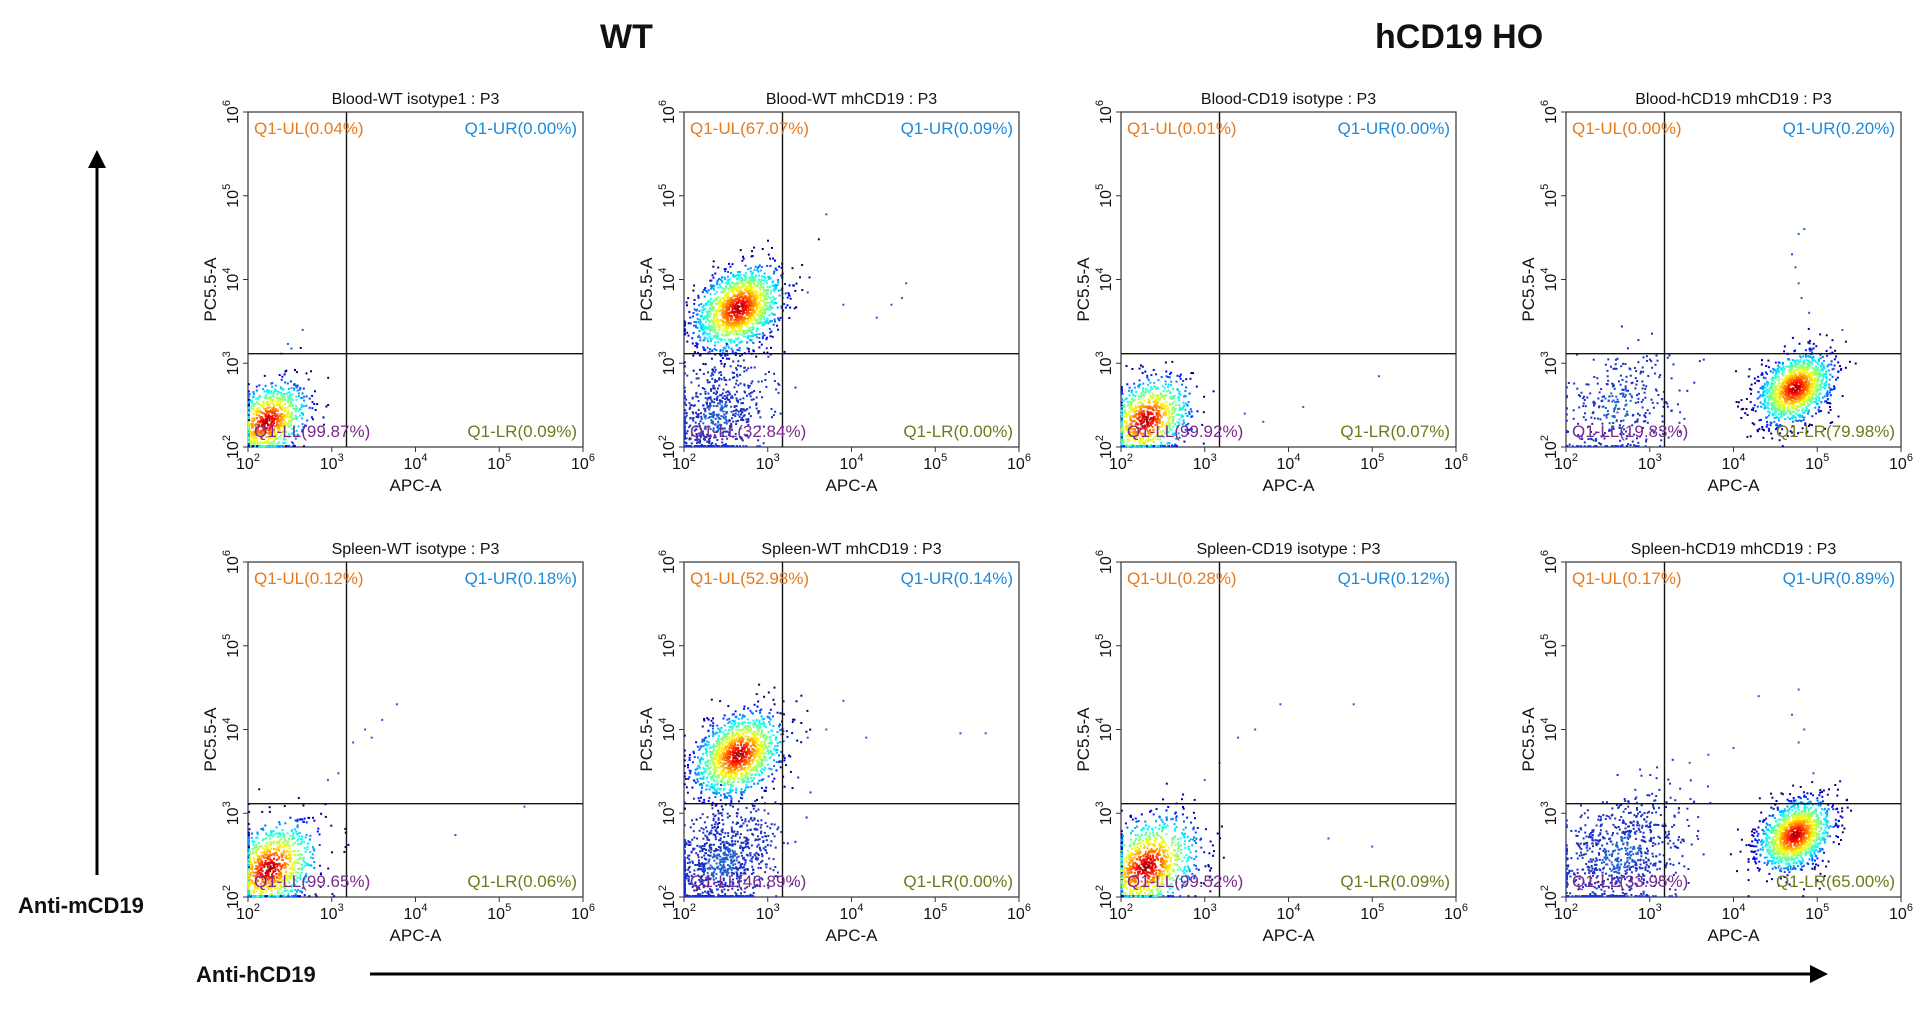 This screenshot has width=1920, height=1009. What do you see at coordinates (416, 99) in the screenshot?
I see `plot-title: Blood-WT isotype1 : P3` at bounding box center [416, 99].